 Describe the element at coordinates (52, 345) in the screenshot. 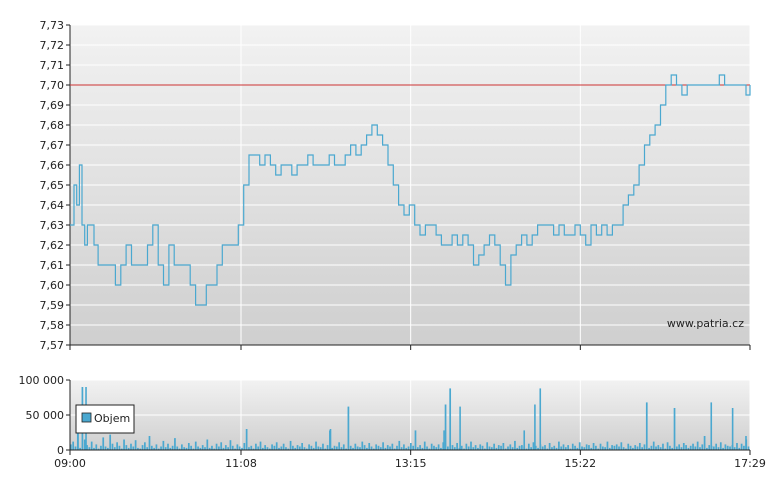

I see `price-y-tick-label: 7,57` at that location.